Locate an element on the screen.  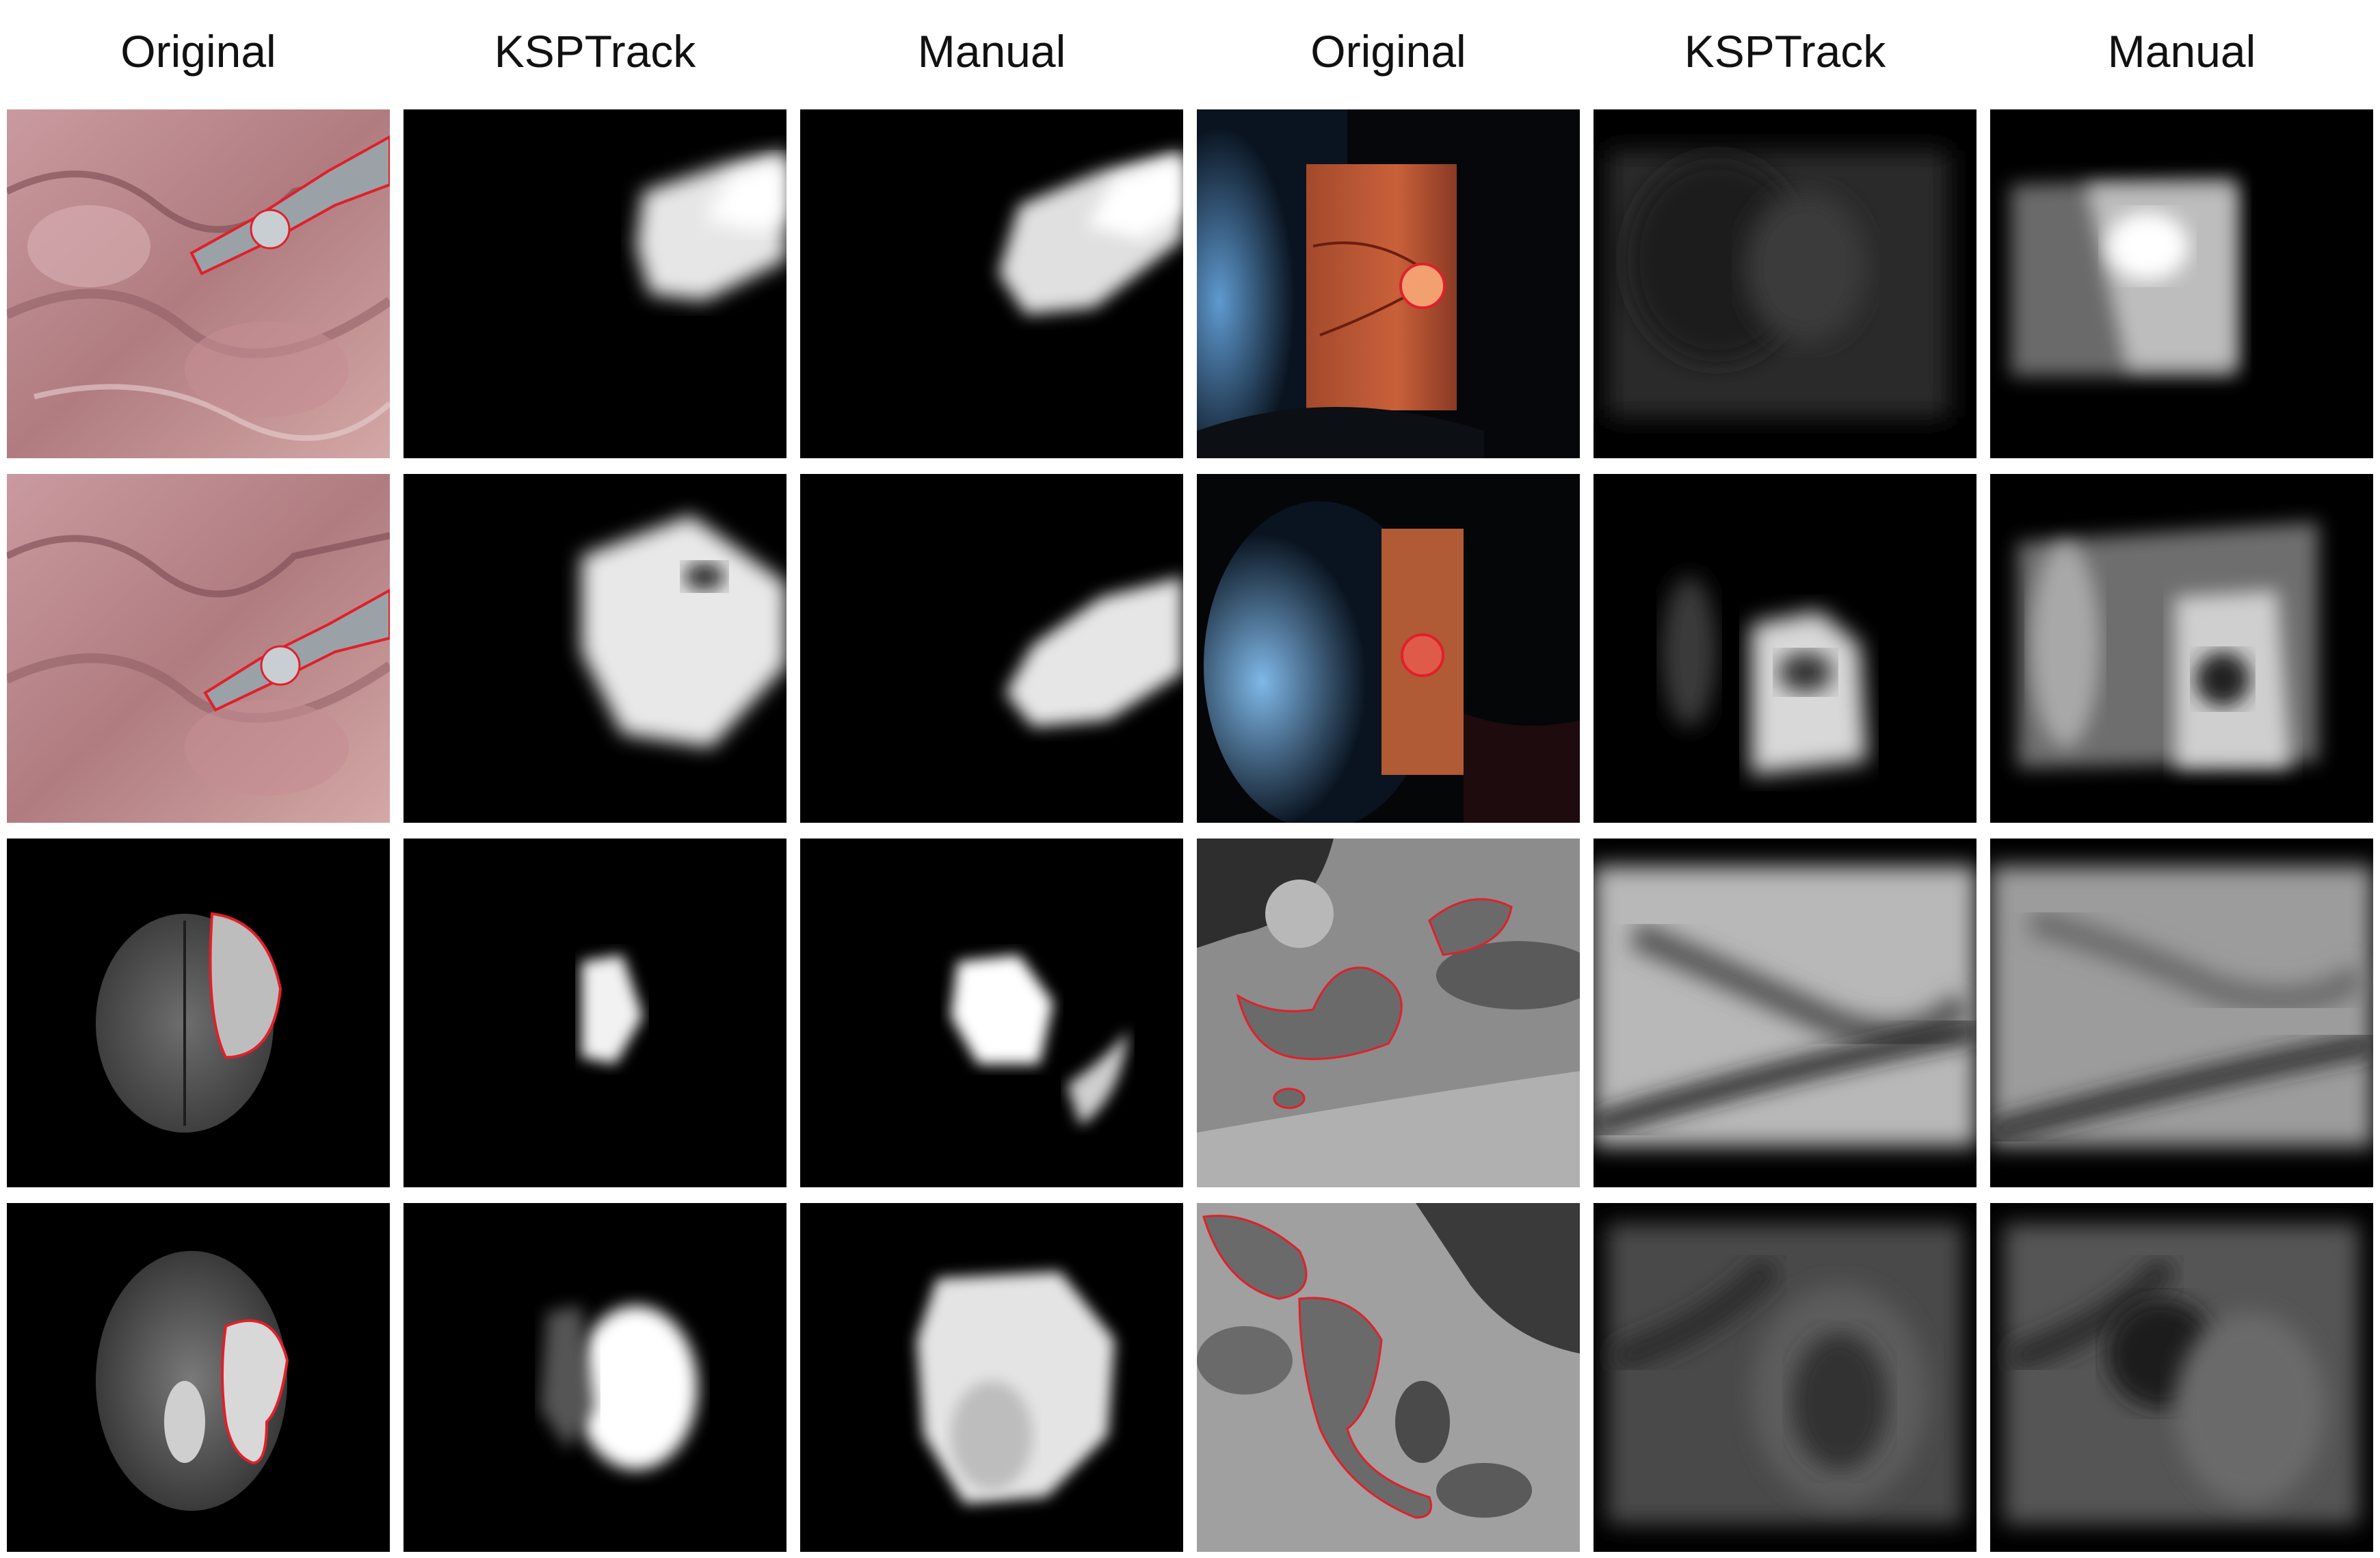
col-header-manual-2: Manual is located at coordinates (2181, 51).